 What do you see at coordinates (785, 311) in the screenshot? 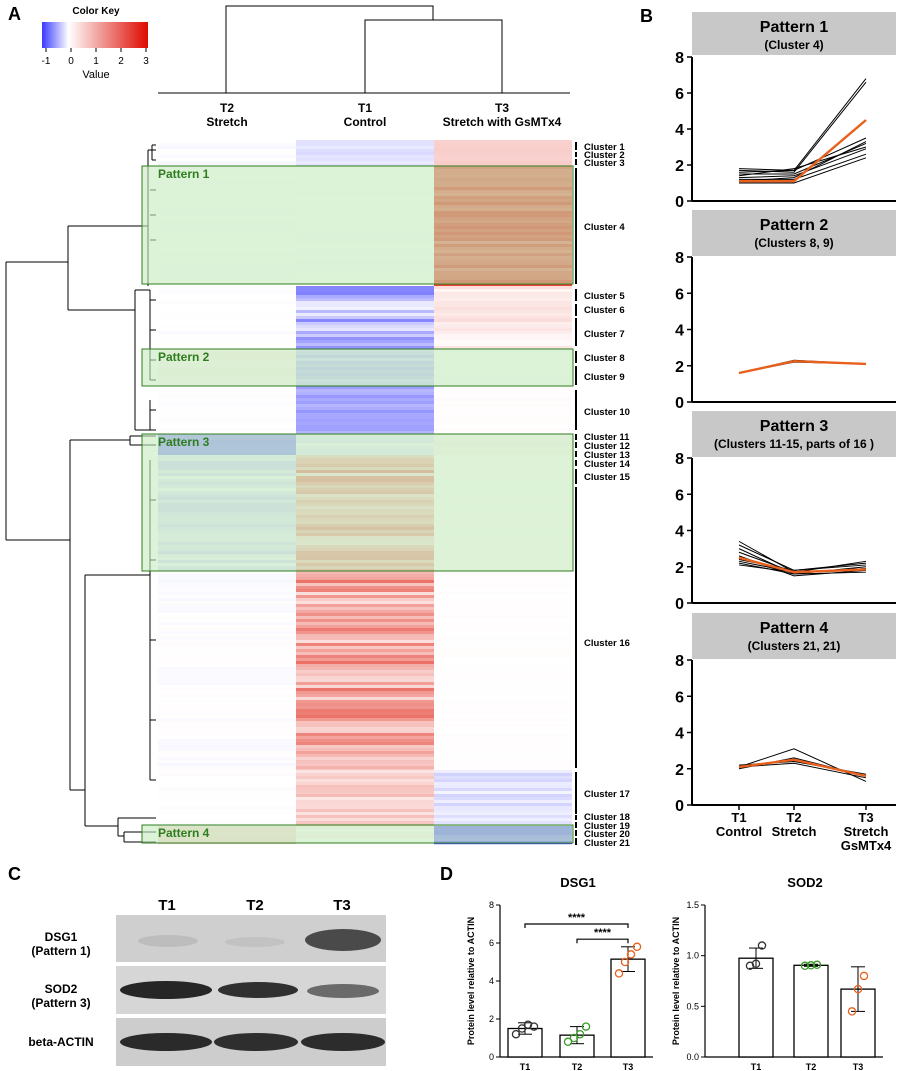
I see `pattern-panel-2: Pattern 2 (Clusters 8, 9) 0 2 4 6 8` at bounding box center [785, 311].